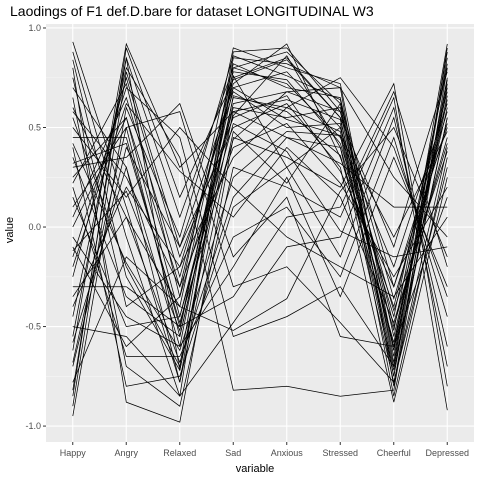 This screenshot has height=485, width=480. What do you see at coordinates (255, 469) in the screenshot?
I see `x-axis-title: variable` at bounding box center [255, 469].